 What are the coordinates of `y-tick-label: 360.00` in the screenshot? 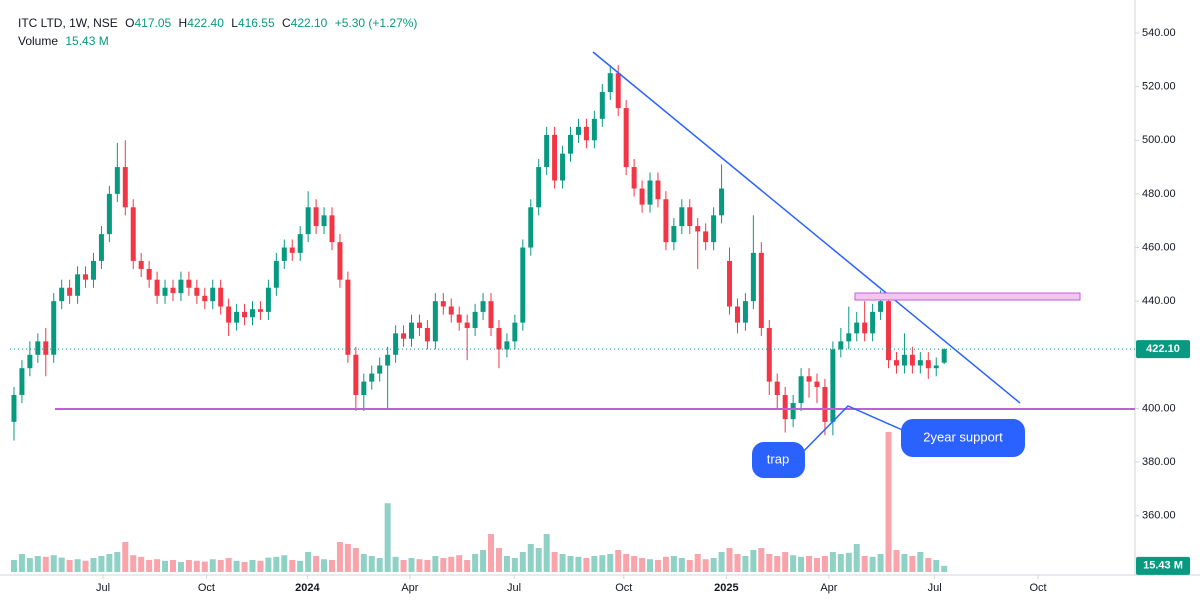 It's located at (1159, 516).